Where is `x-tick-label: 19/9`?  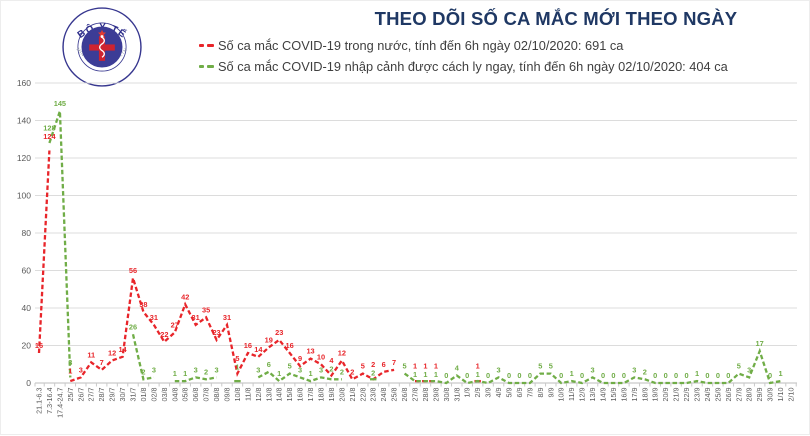
x-tick-label: 19/9 is located at coordinates (655, 395).